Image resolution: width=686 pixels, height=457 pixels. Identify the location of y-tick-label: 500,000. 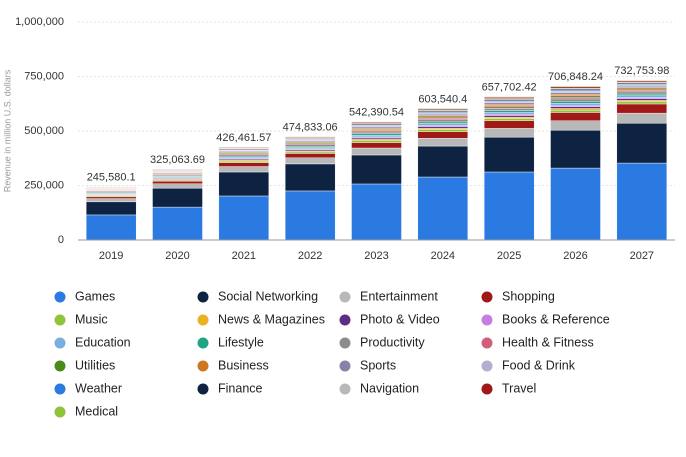
(44, 131).